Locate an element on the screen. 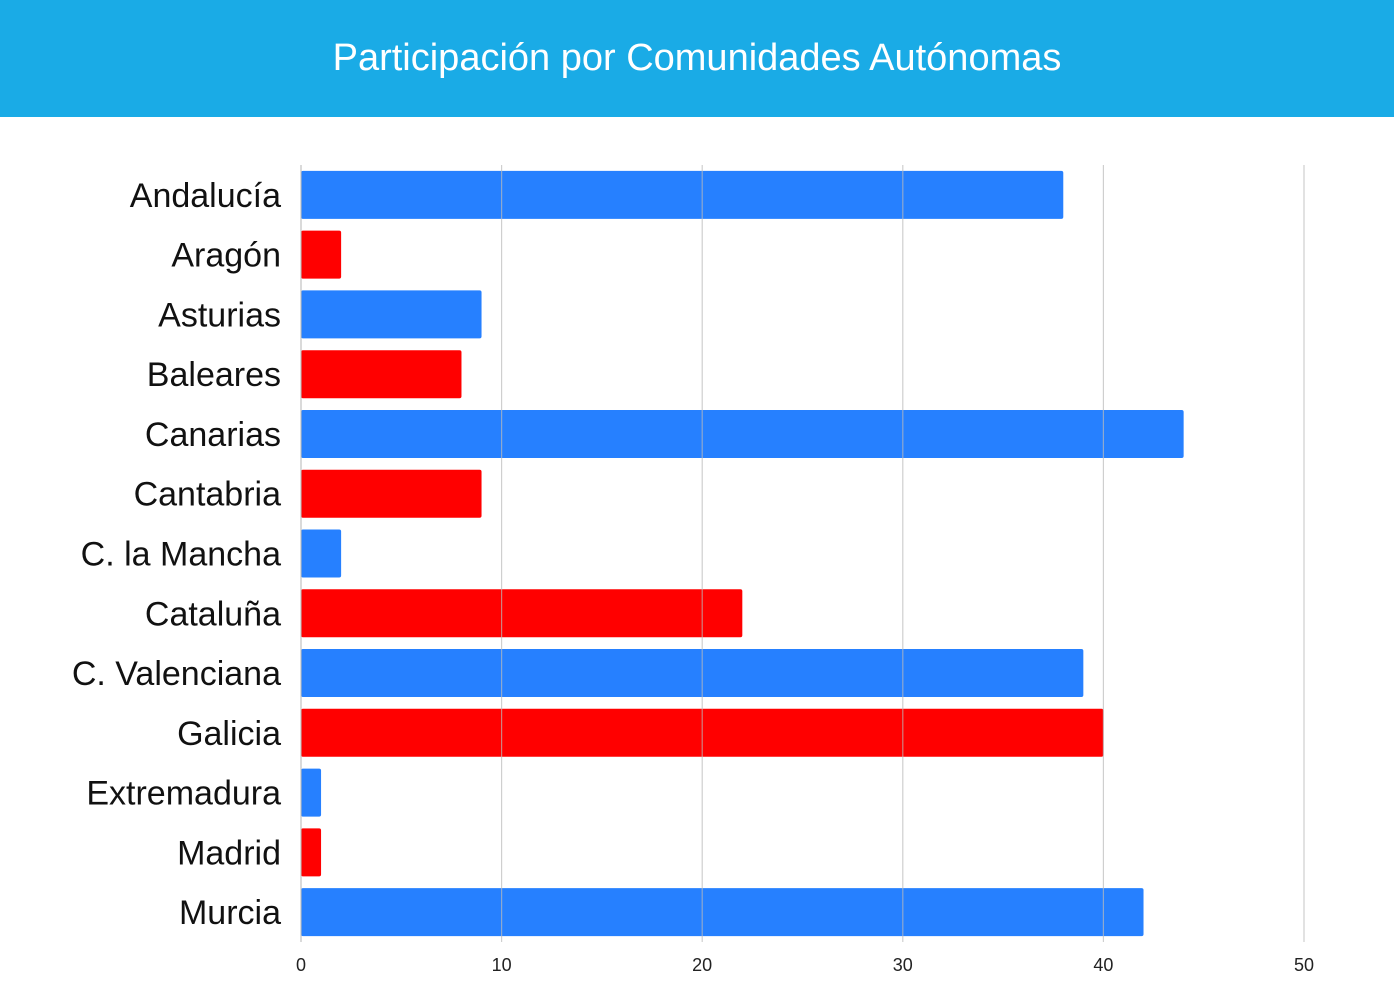  x-tick-label: 20 is located at coordinates (702, 965).